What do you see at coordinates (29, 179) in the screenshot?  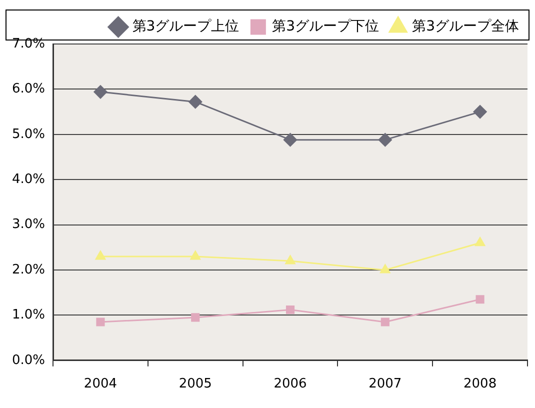 I see `y-tick-label: 4.0%` at bounding box center [29, 179].